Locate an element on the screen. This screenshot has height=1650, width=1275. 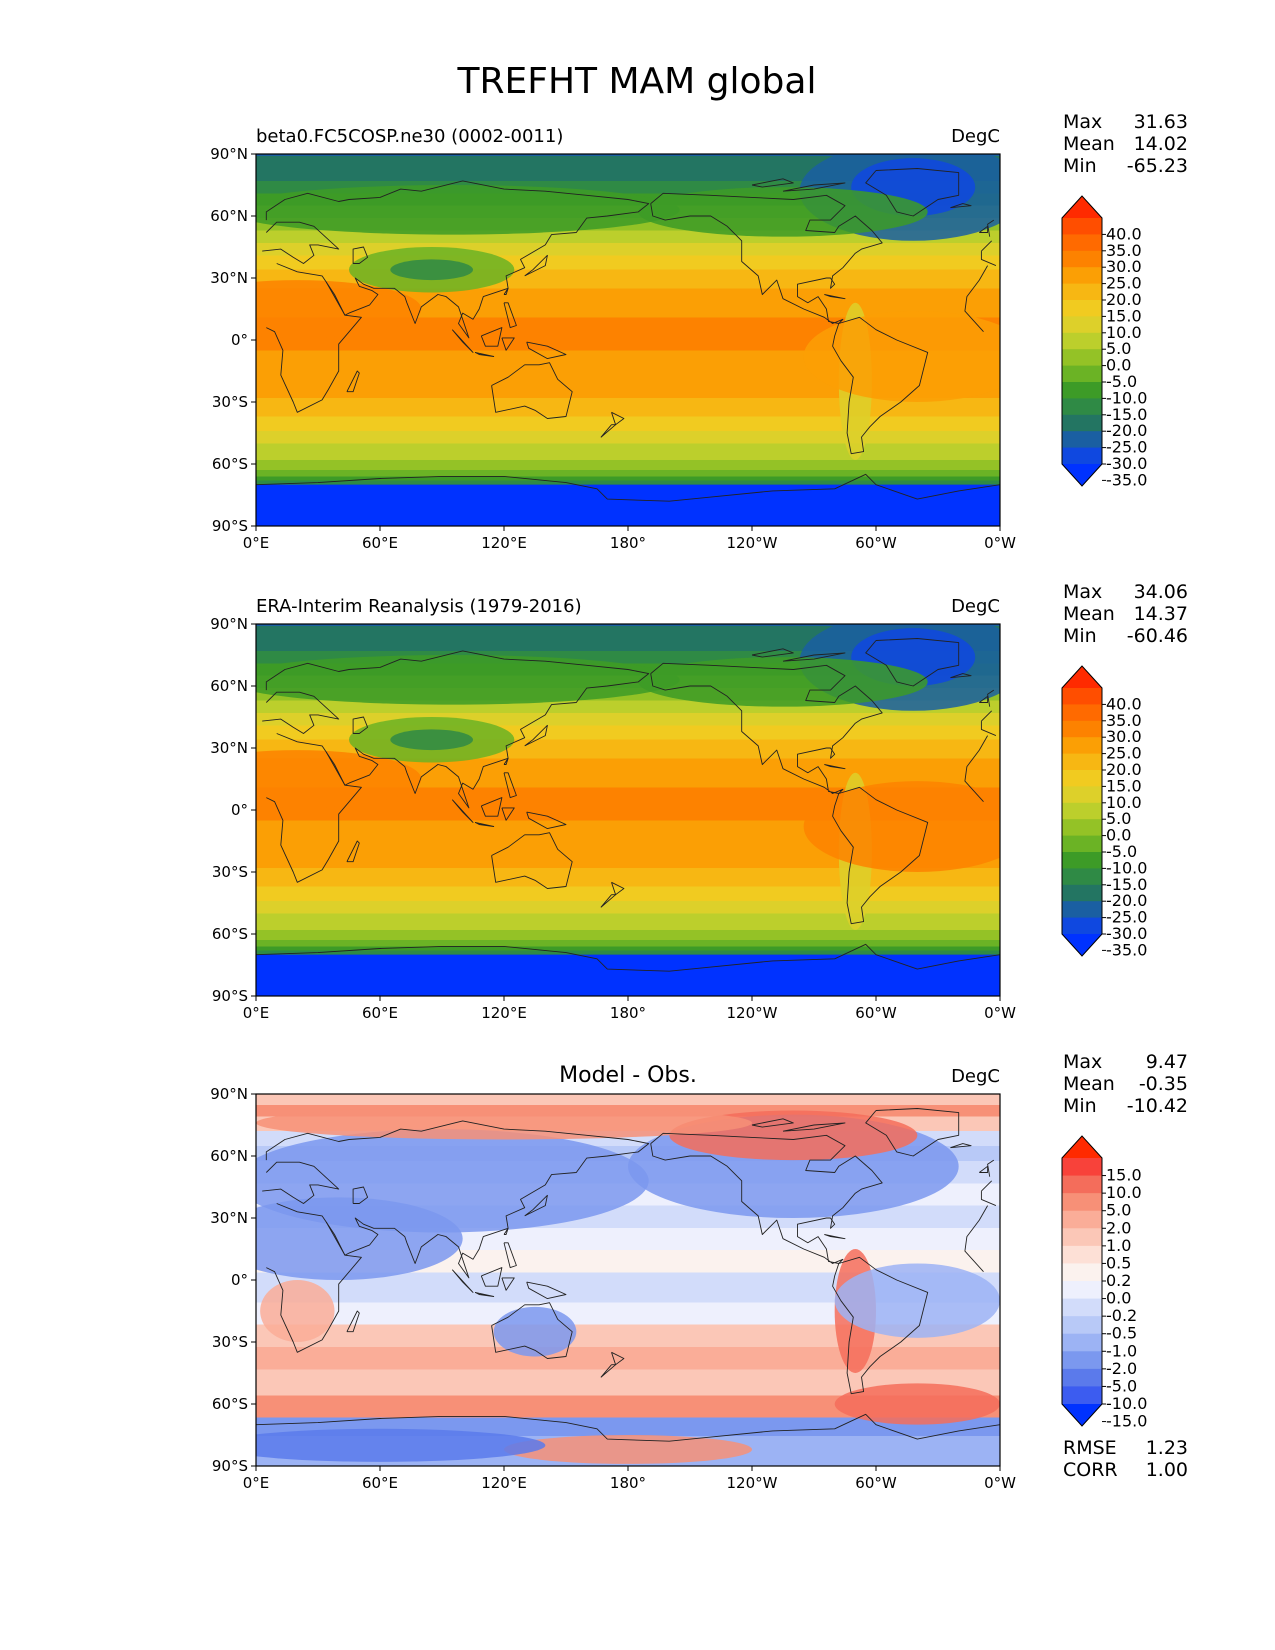
footer-stat-label: RMSE is located at coordinates (1090, 1448).